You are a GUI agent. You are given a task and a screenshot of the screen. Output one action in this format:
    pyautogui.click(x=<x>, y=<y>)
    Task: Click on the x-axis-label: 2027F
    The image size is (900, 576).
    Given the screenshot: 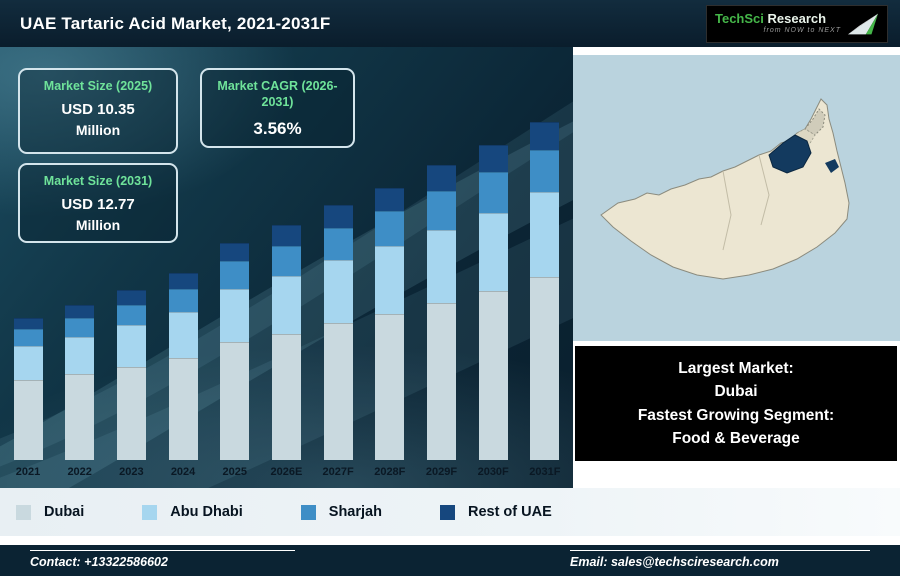 What is the action you would take?
    pyautogui.click(x=338, y=472)
    